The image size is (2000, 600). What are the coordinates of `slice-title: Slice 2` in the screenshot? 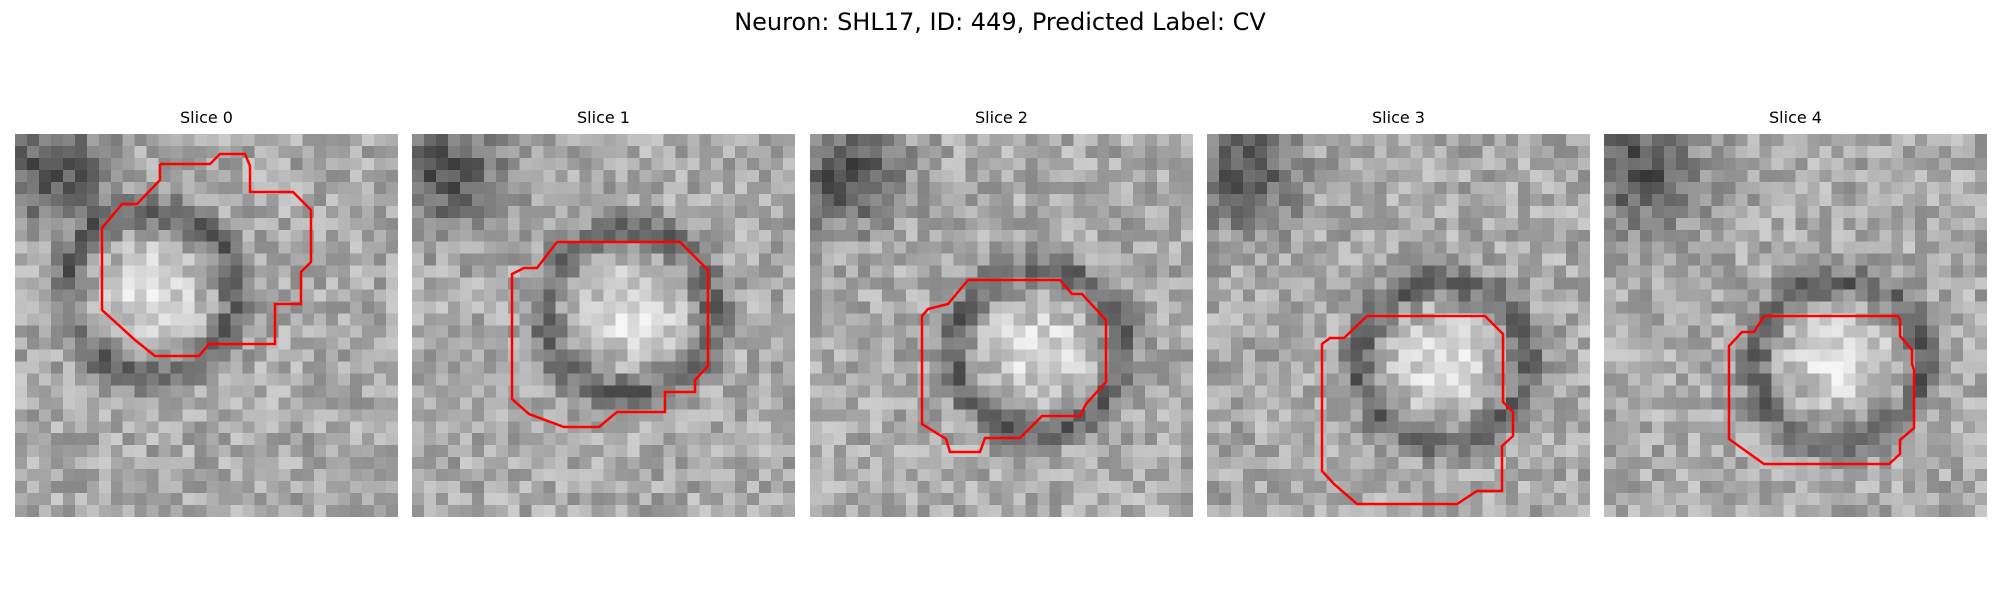 It's located at (1001, 117).